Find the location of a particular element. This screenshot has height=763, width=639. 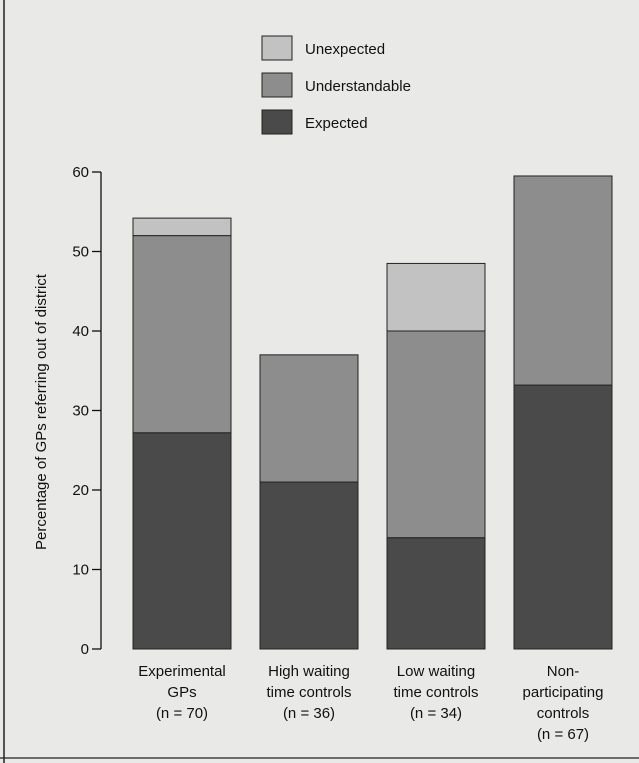

y-tick-label: 0 is located at coordinates (85, 649).